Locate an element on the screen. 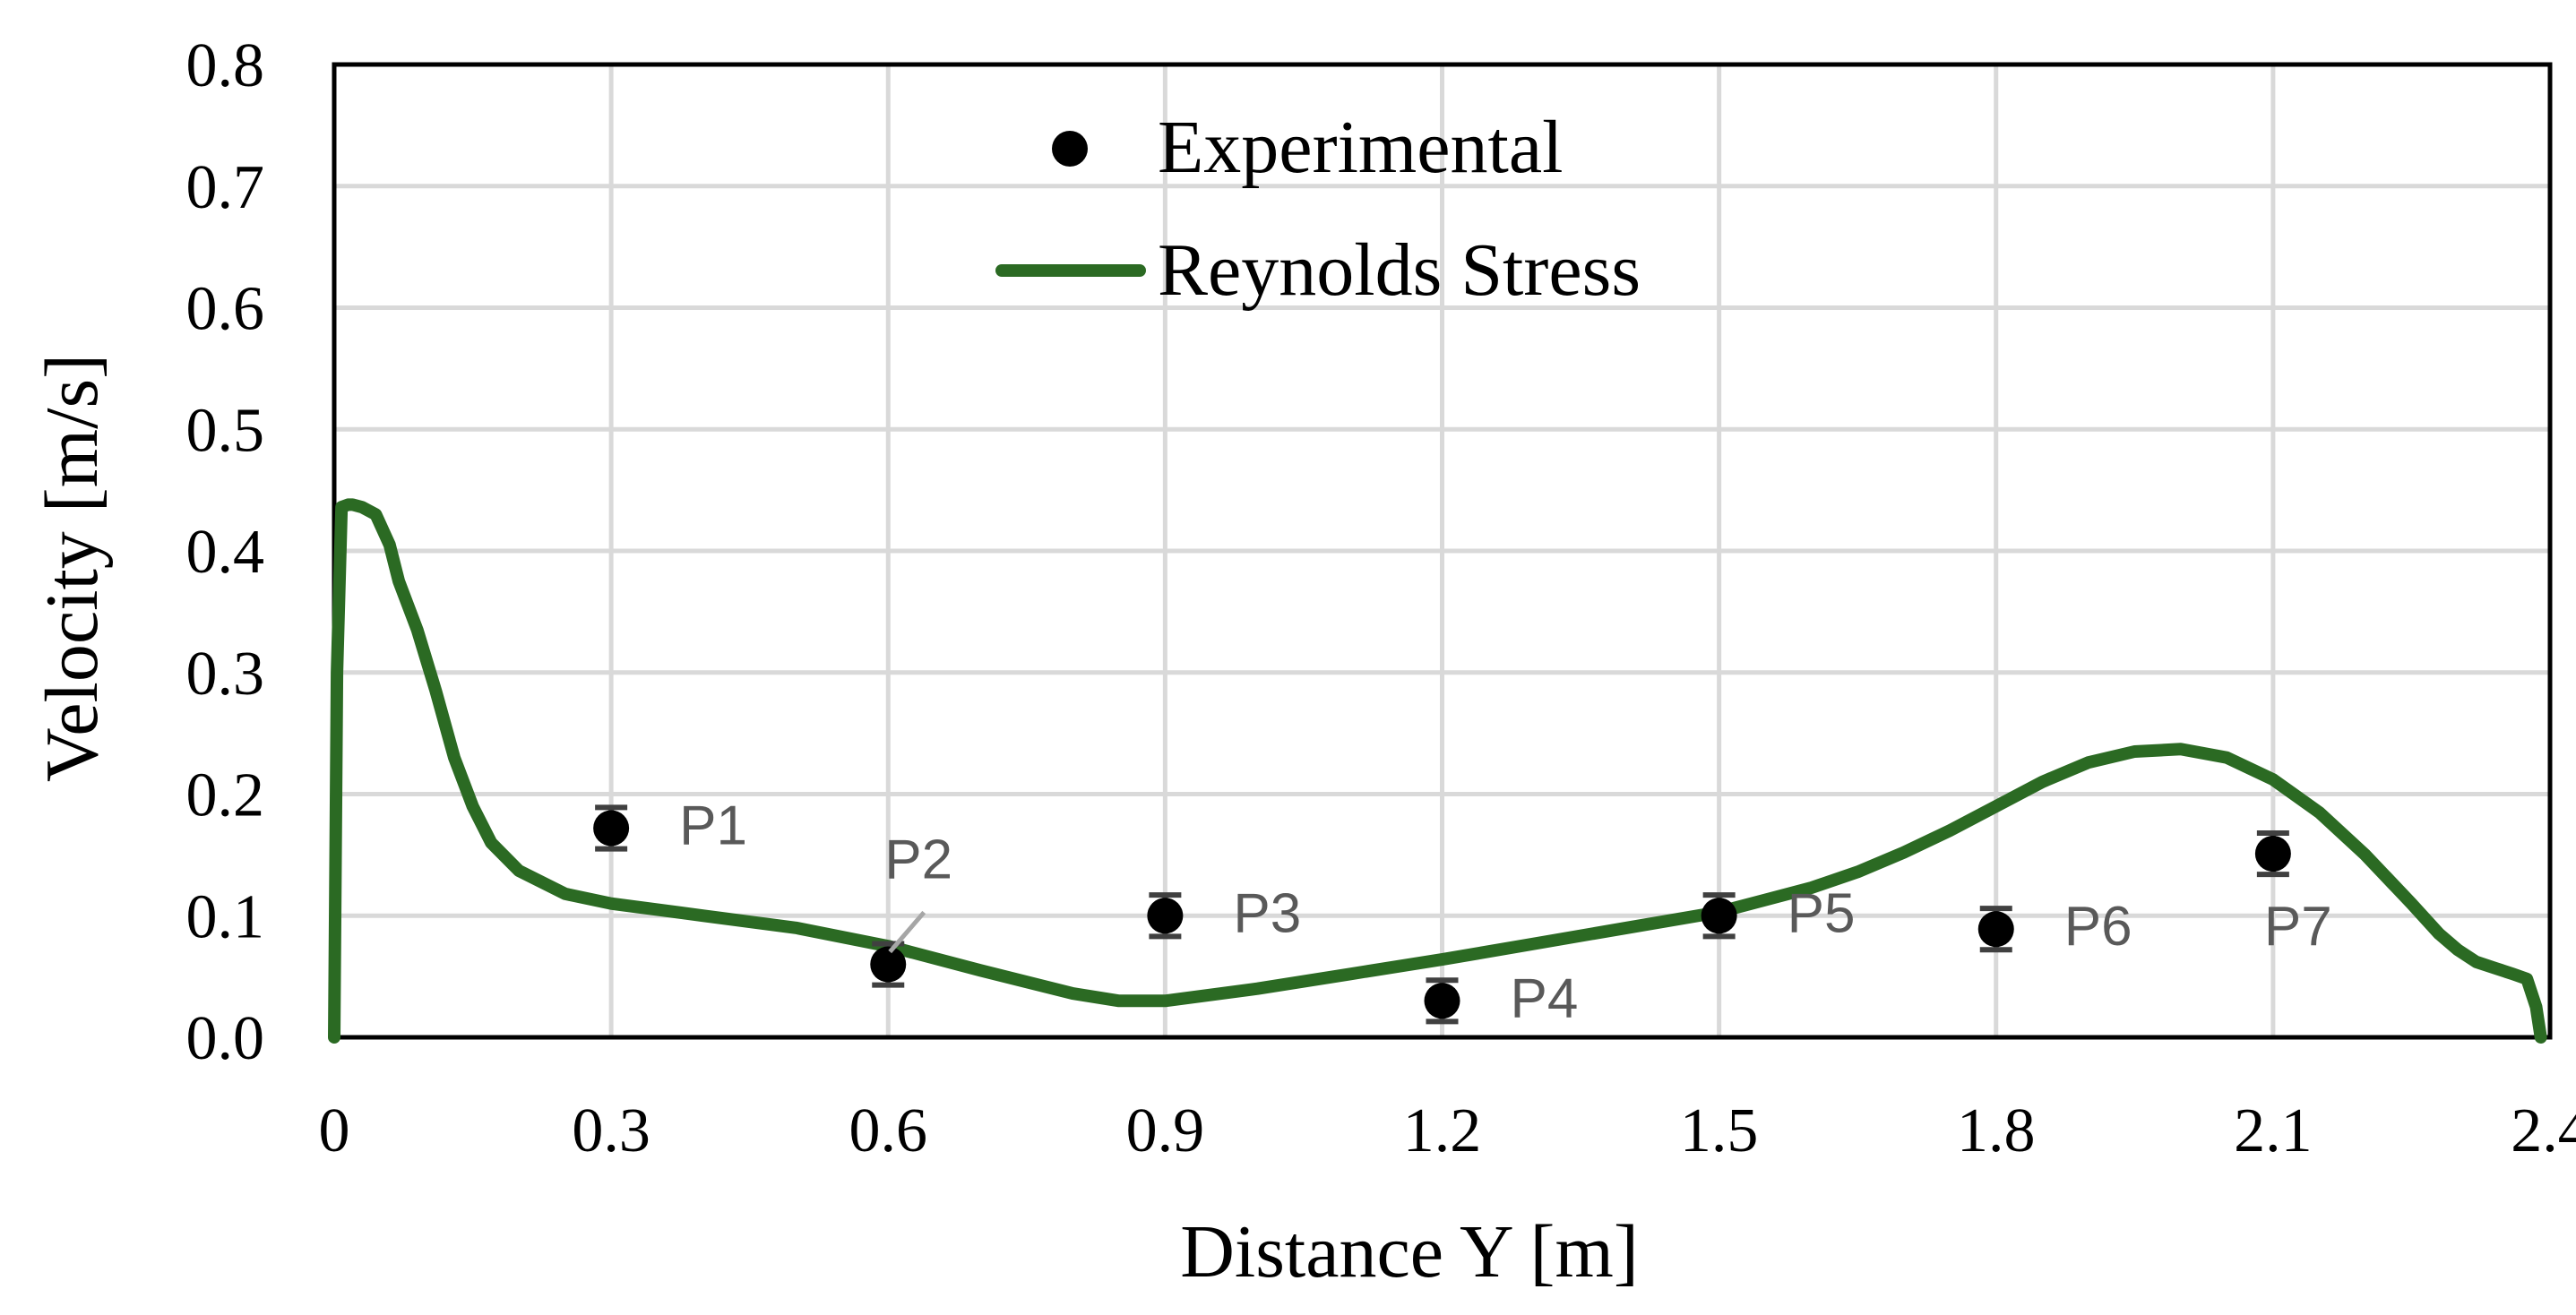  x-tick-label: 0.6 is located at coordinates (889, 1130).